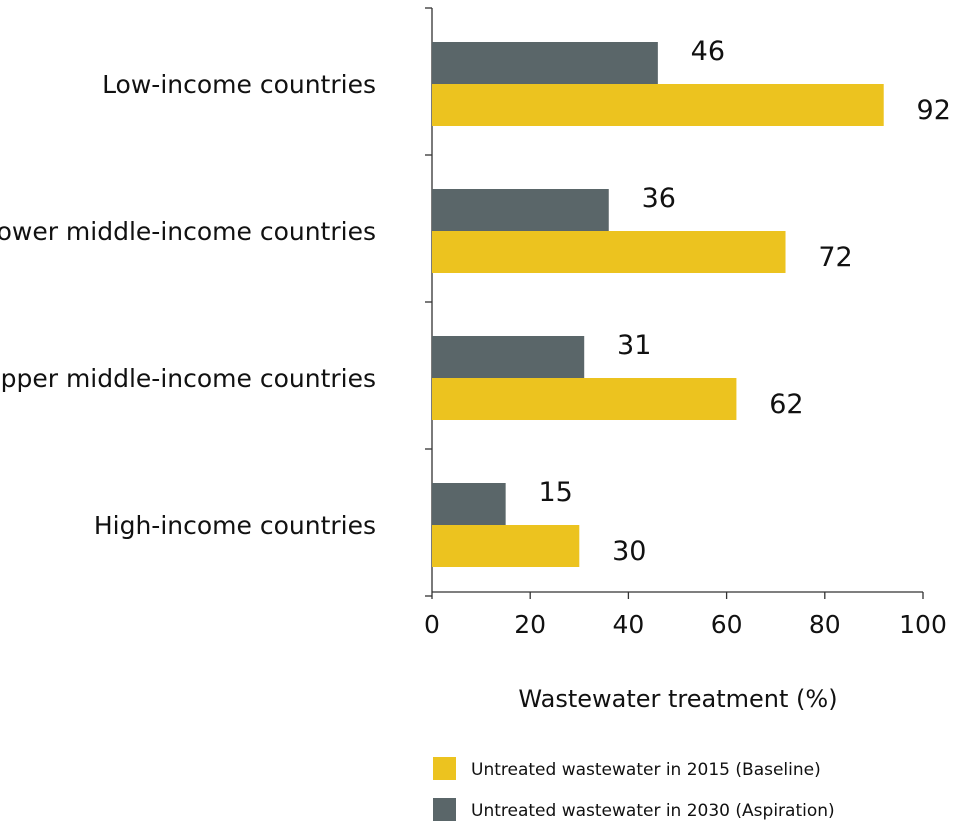  Describe the element at coordinates (634, 345) in the screenshot. I see `data-label: 31` at that location.